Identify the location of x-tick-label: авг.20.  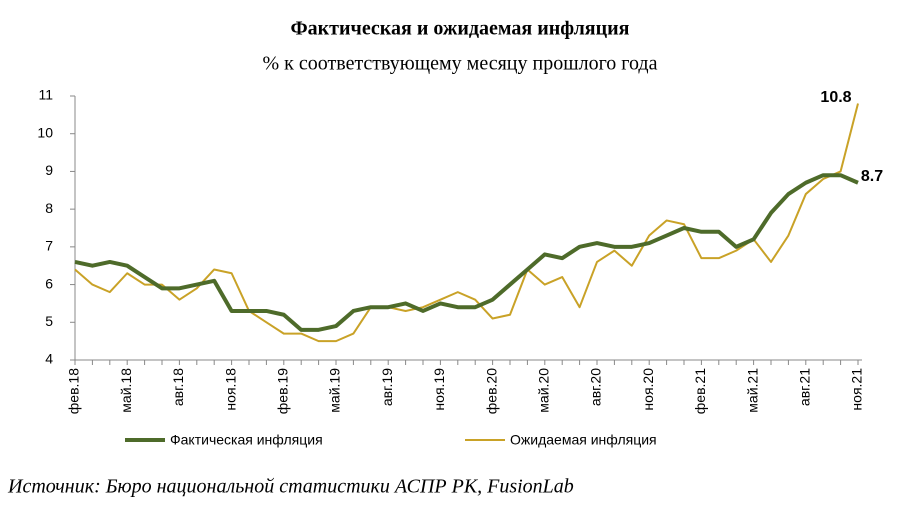
(596, 387).